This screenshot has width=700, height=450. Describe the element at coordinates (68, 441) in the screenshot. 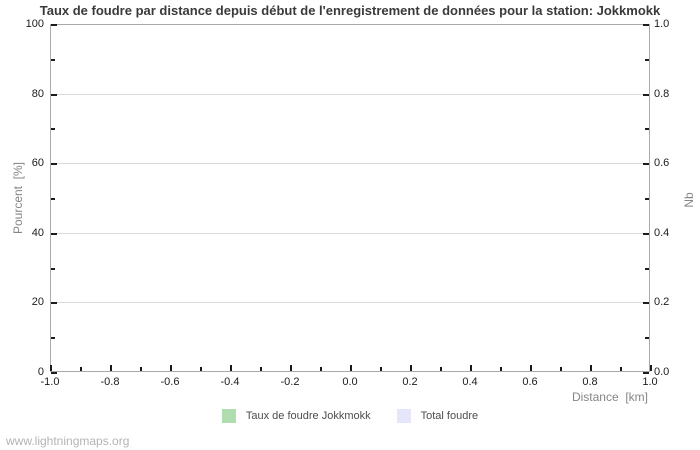

I see `footer-link: www.lightningmaps.org` at that location.